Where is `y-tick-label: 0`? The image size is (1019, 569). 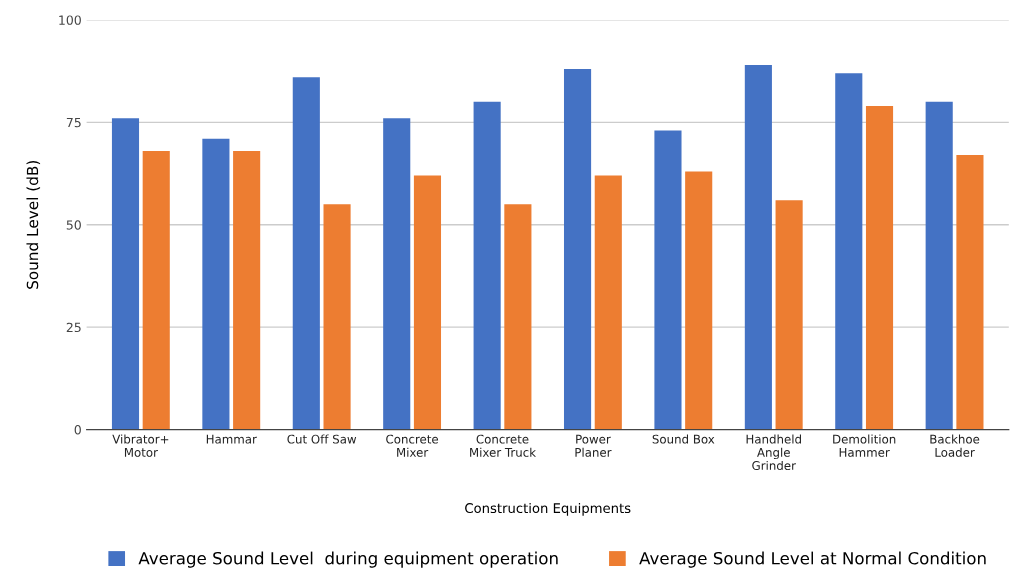
y-tick-label: 0 is located at coordinates (77, 430).